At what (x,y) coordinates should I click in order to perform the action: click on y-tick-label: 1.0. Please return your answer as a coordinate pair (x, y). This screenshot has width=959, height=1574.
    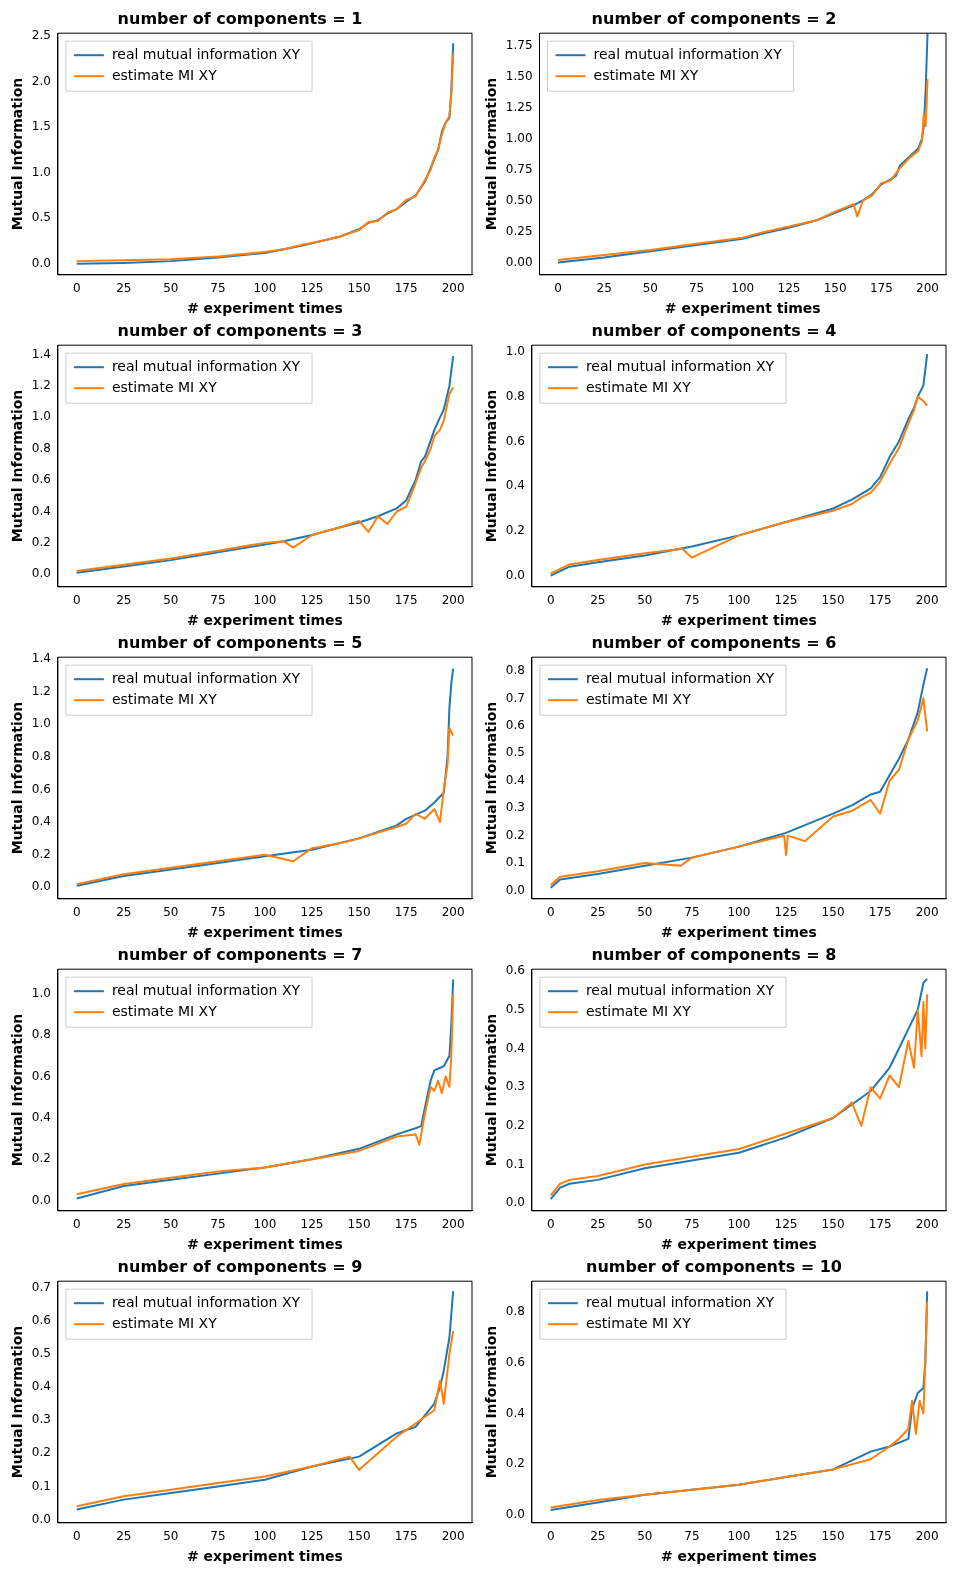
    Looking at the image, I should click on (41, 723).